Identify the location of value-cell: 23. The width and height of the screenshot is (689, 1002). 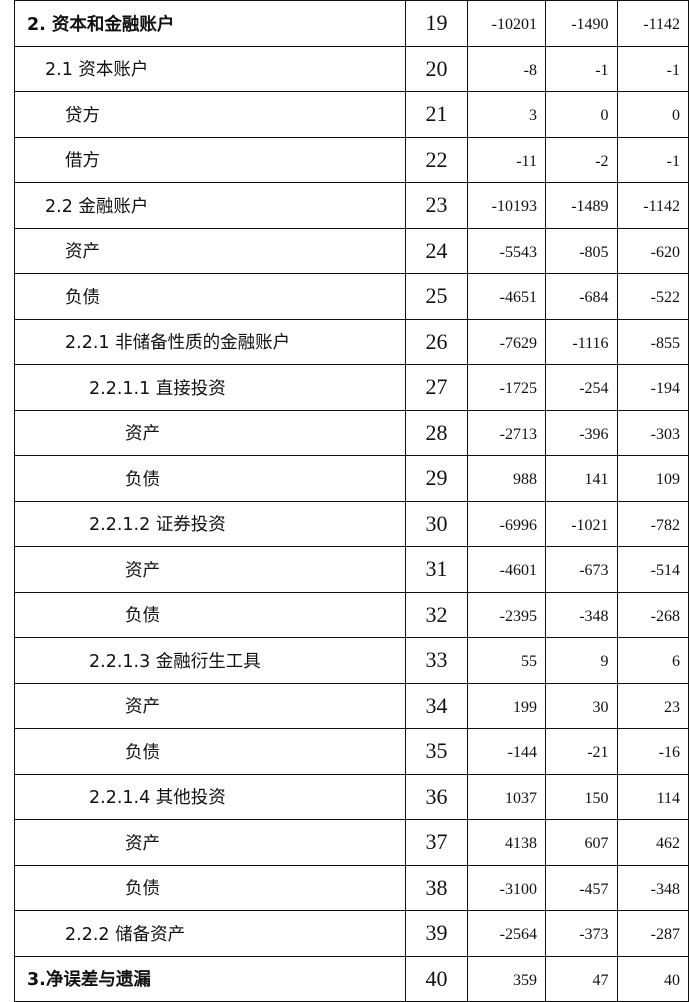
(652, 705).